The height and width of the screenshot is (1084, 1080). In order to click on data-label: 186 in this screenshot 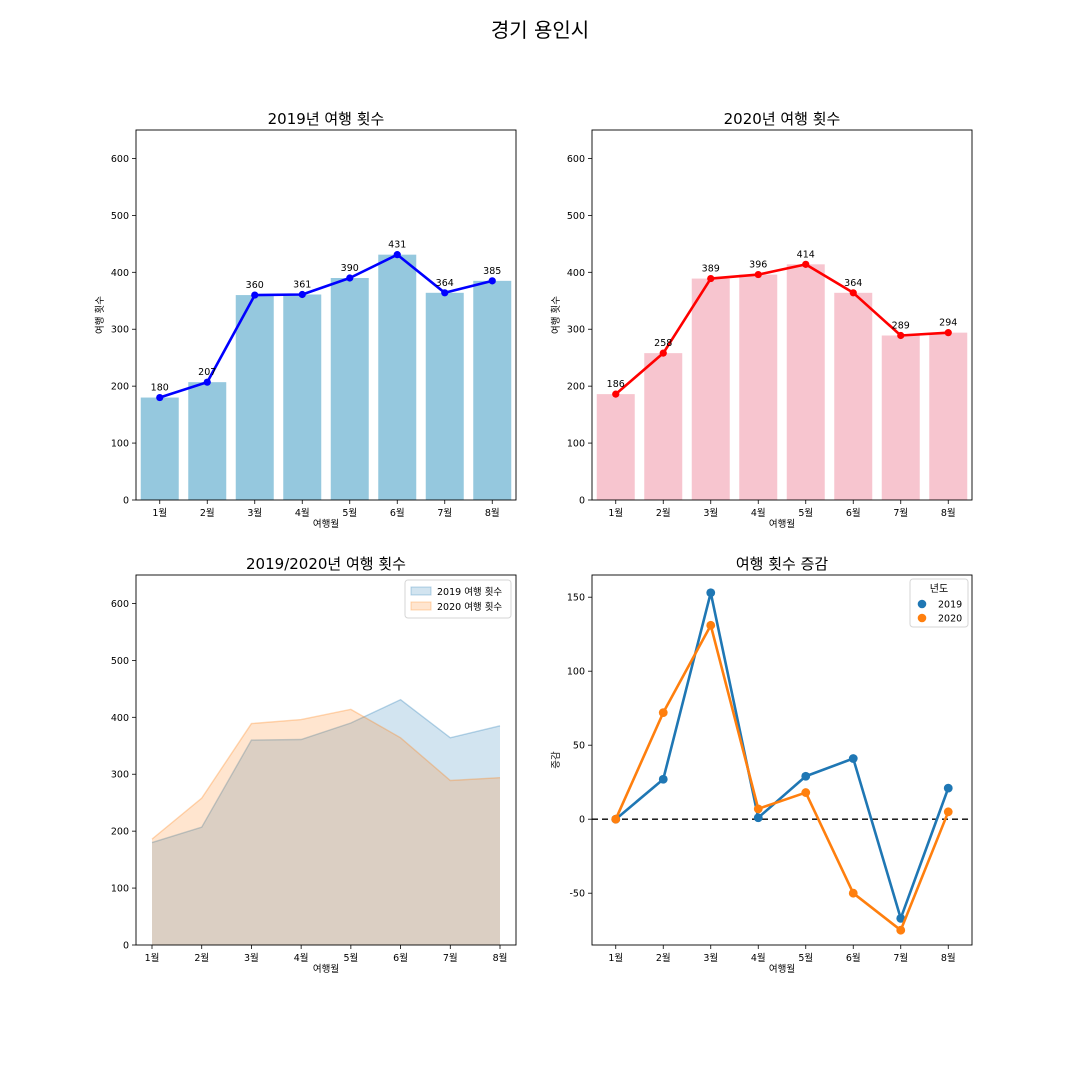, I will do `click(616, 384)`.